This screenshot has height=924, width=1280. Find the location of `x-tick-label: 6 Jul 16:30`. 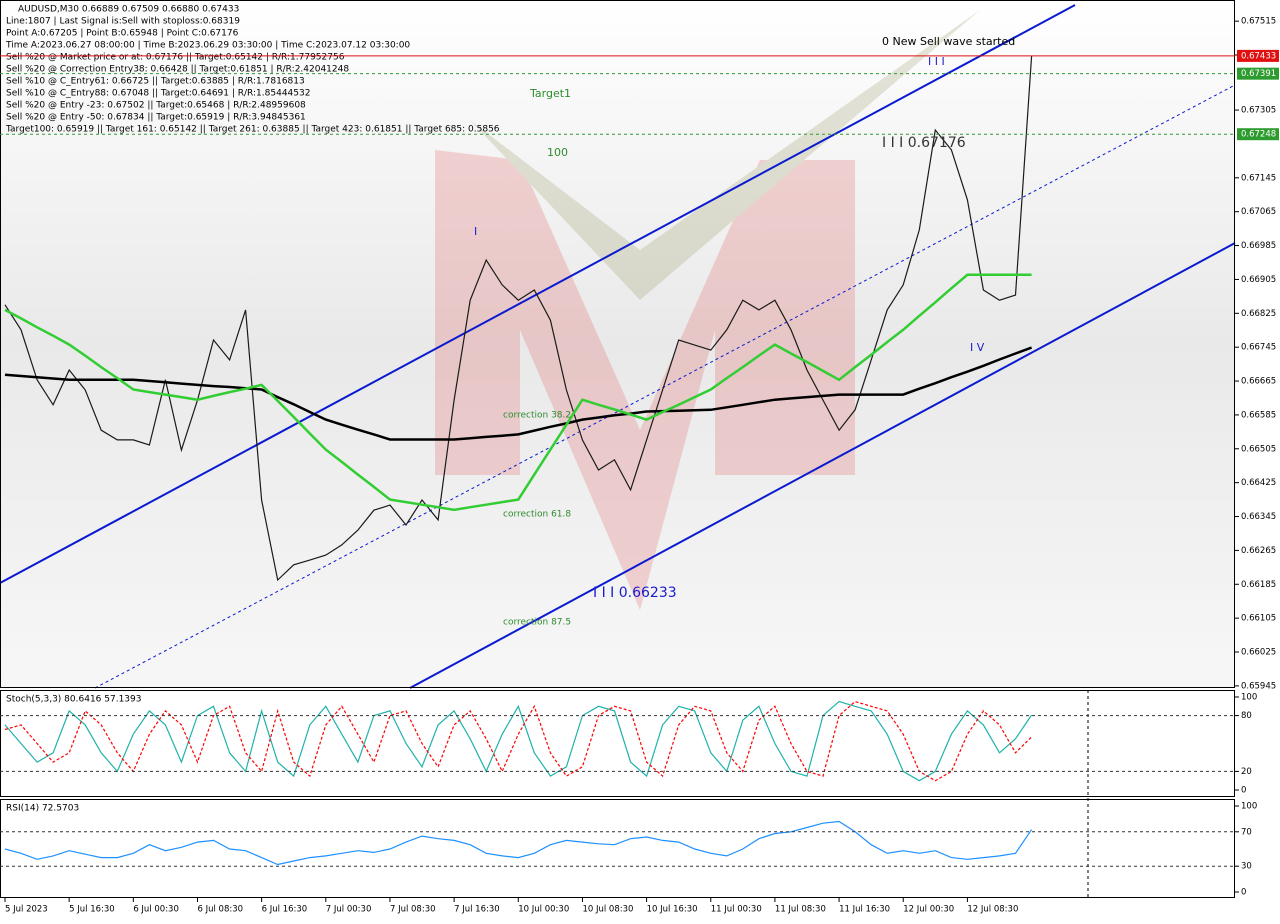

x-tick-label: 6 Jul 16:30 is located at coordinates (285, 910).